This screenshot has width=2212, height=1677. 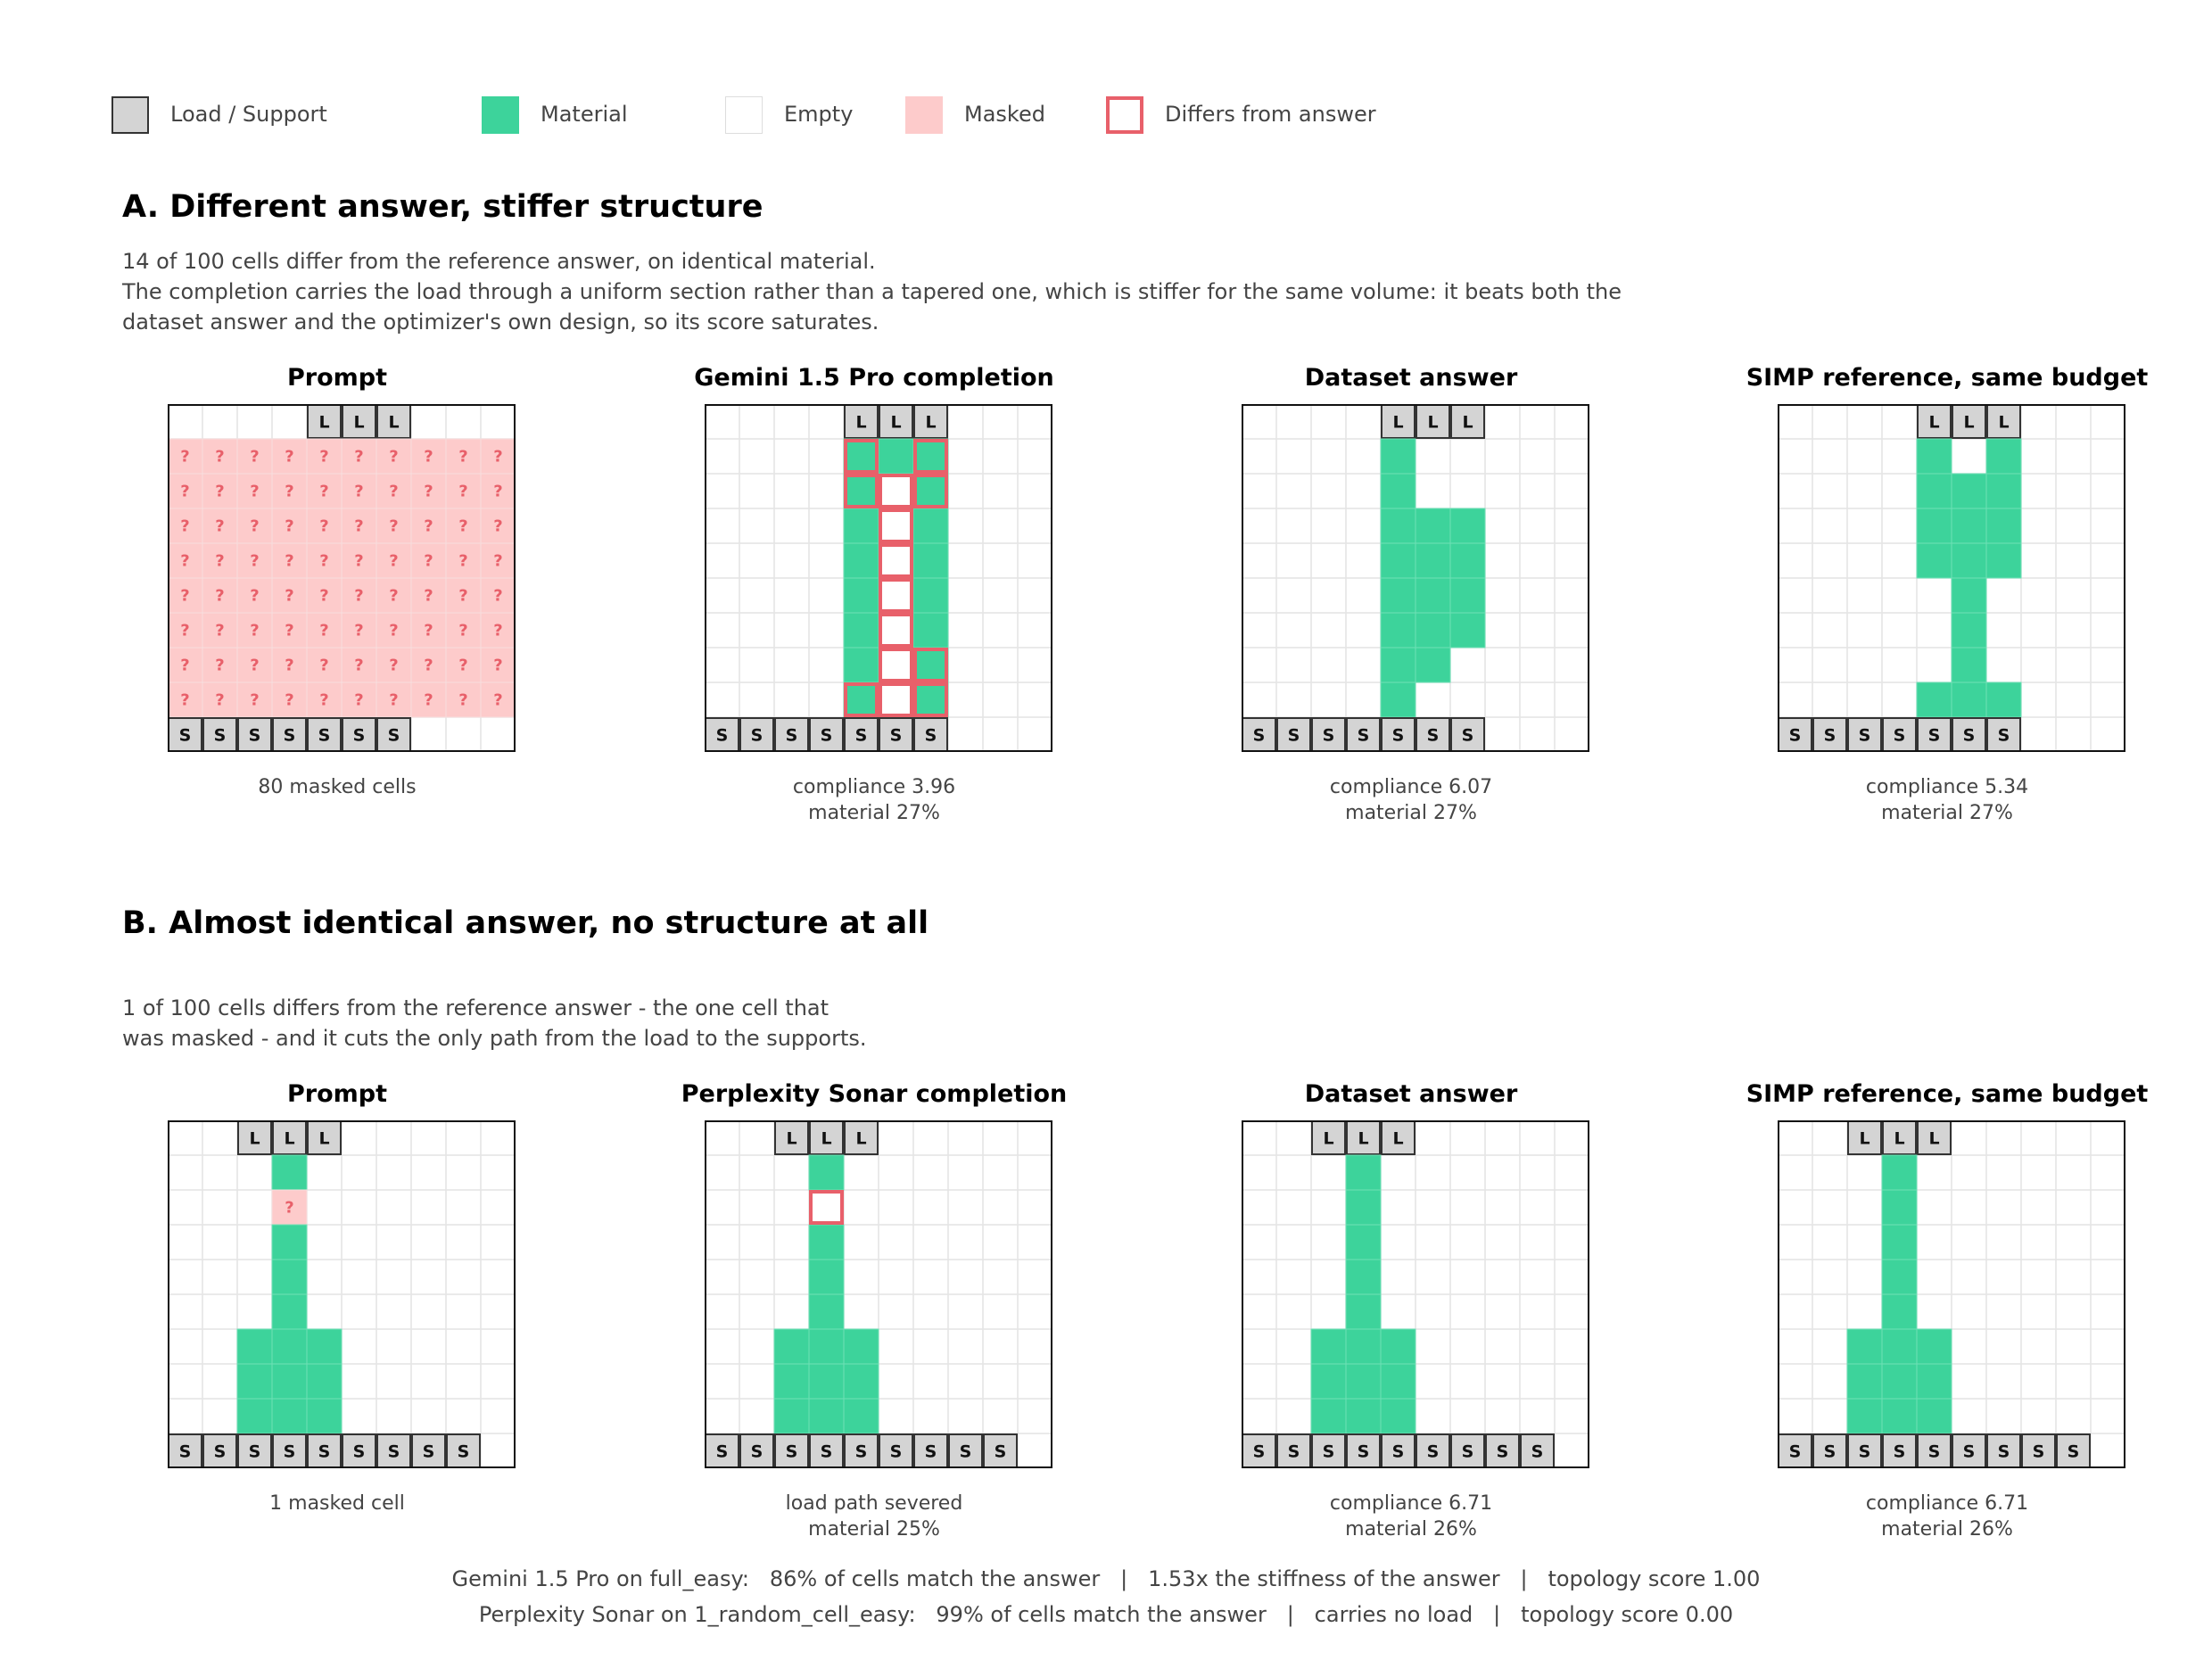 What do you see at coordinates (1946, 800) in the screenshot?
I see `panel-caption: compliance 5.34 material 27%` at bounding box center [1946, 800].